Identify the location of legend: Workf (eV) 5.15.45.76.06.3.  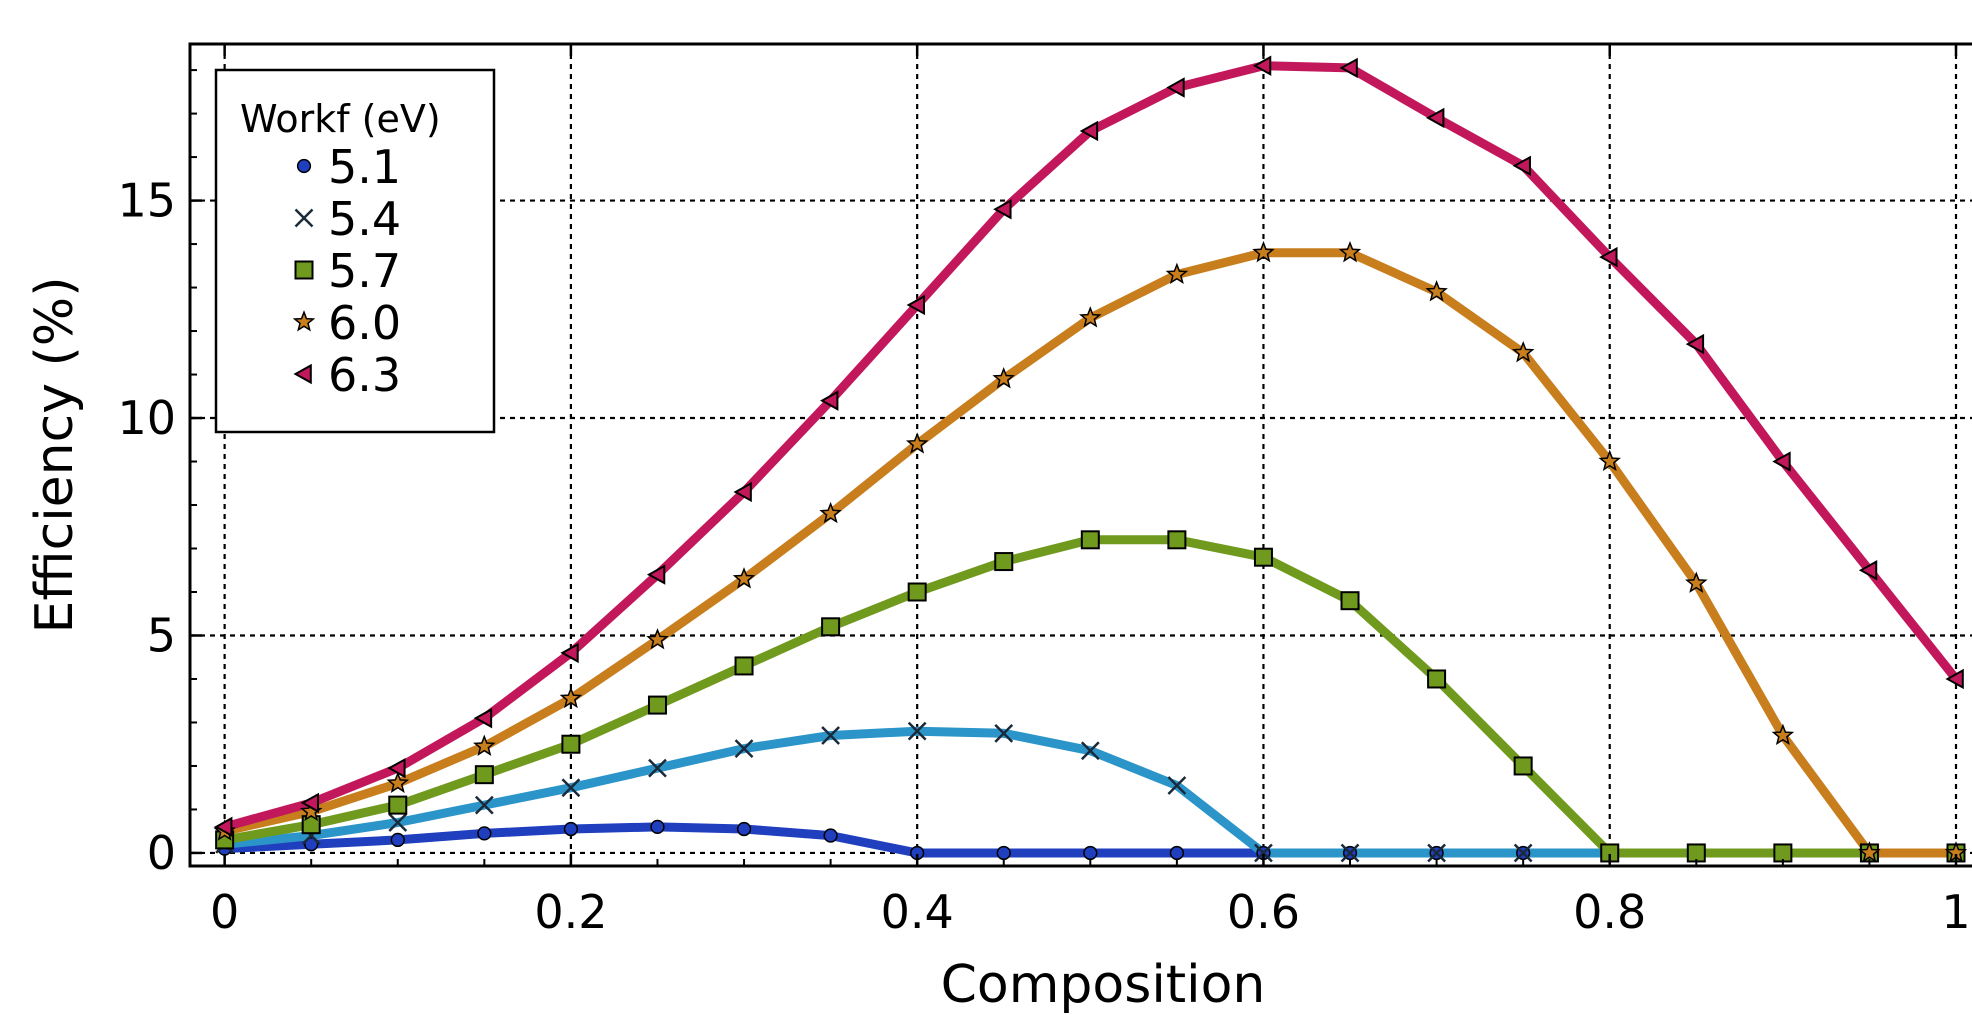
(355, 251).